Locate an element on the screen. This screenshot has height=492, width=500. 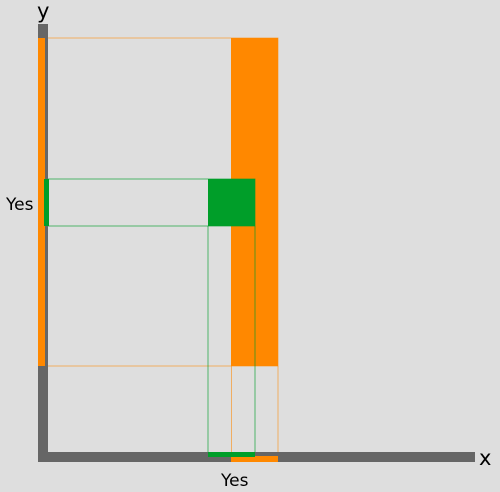
y-axis-label: y is located at coordinates (43, 11).